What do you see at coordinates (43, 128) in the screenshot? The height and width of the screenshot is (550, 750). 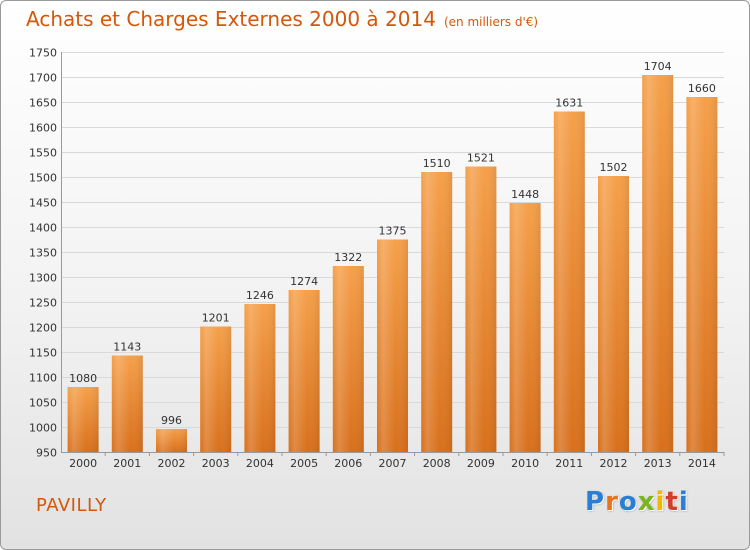 I see `y-tick-label: 1600` at bounding box center [43, 128].